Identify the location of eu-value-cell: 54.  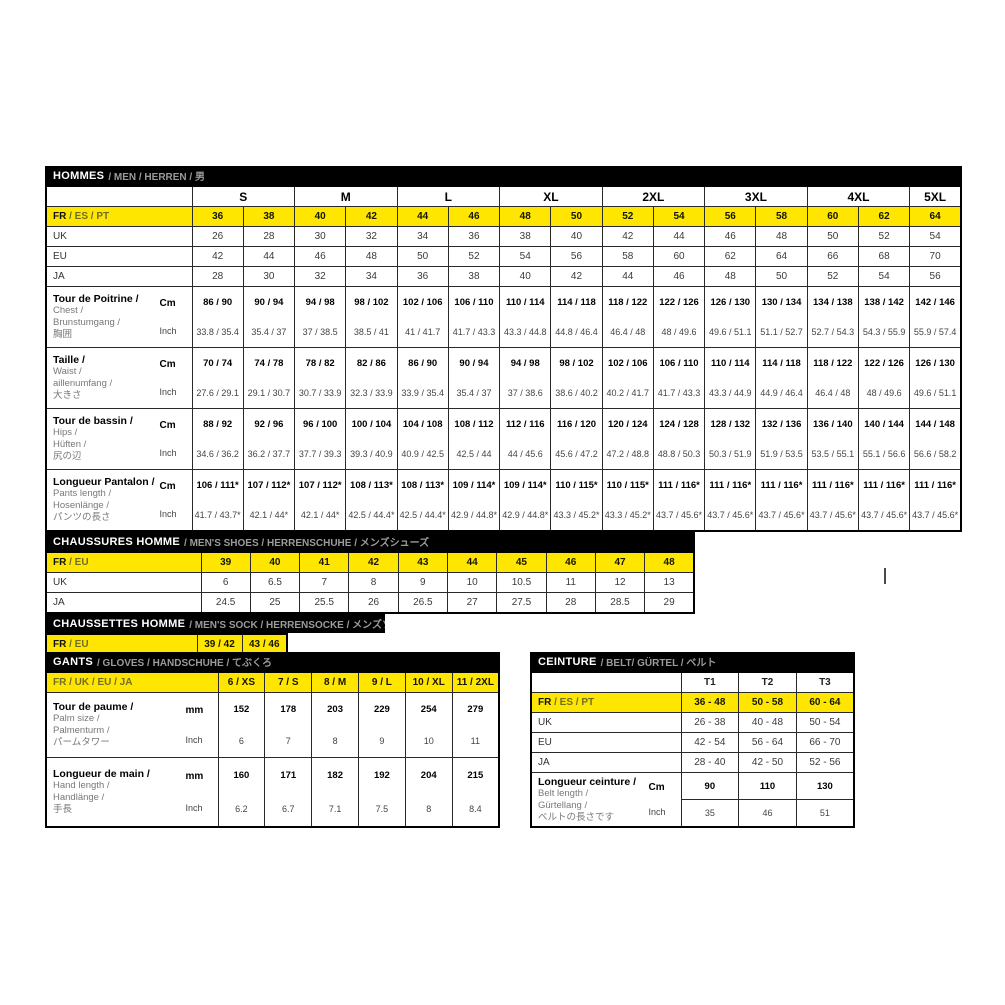
(525, 256).